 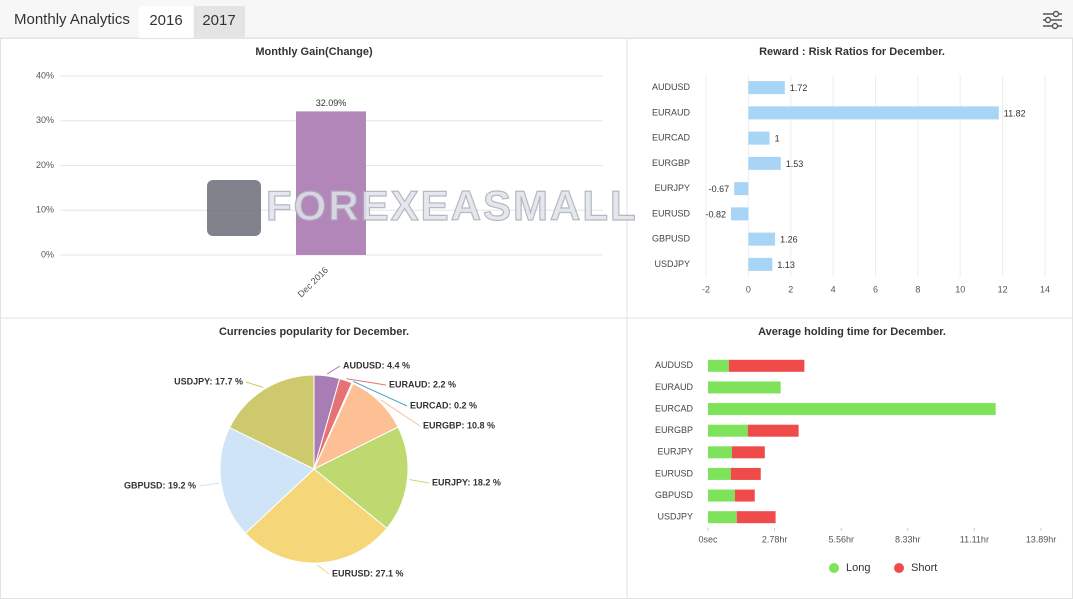 What do you see at coordinates (924, 568) in the screenshot?
I see `legend-label: Short` at bounding box center [924, 568].